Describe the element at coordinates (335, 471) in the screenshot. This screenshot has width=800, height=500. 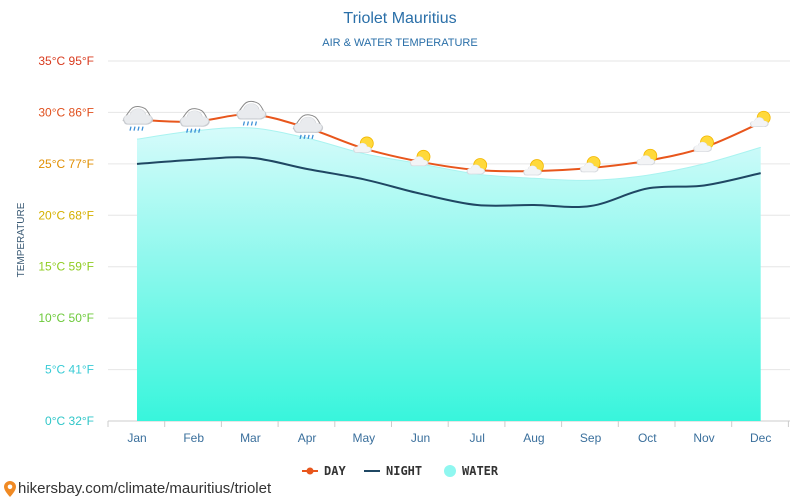
I see `legend-label-day: DAY` at that location.